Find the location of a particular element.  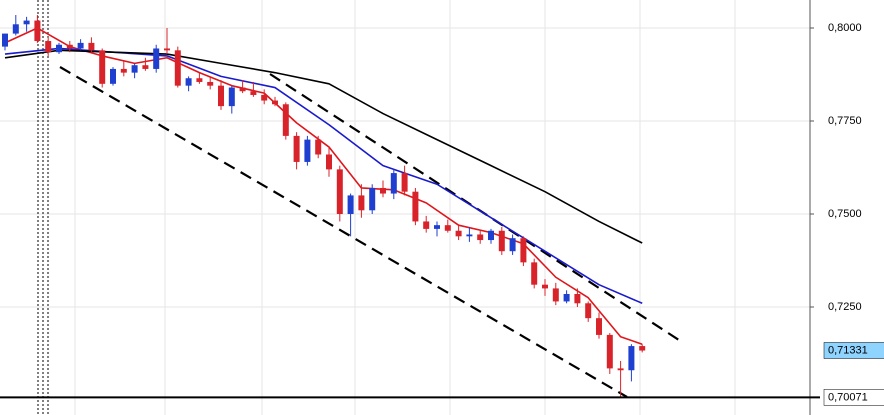

session-markers is located at coordinates (43, 207).